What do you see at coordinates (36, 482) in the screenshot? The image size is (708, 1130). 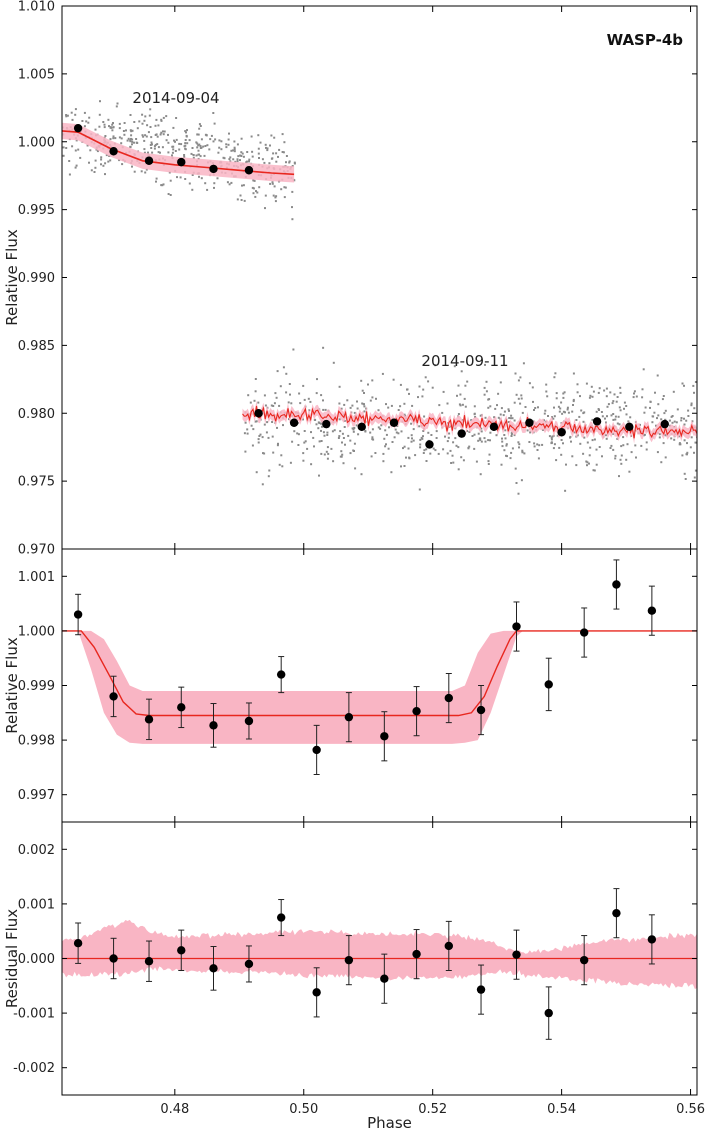 I see `y-tick-label: 0.975` at bounding box center [36, 482].